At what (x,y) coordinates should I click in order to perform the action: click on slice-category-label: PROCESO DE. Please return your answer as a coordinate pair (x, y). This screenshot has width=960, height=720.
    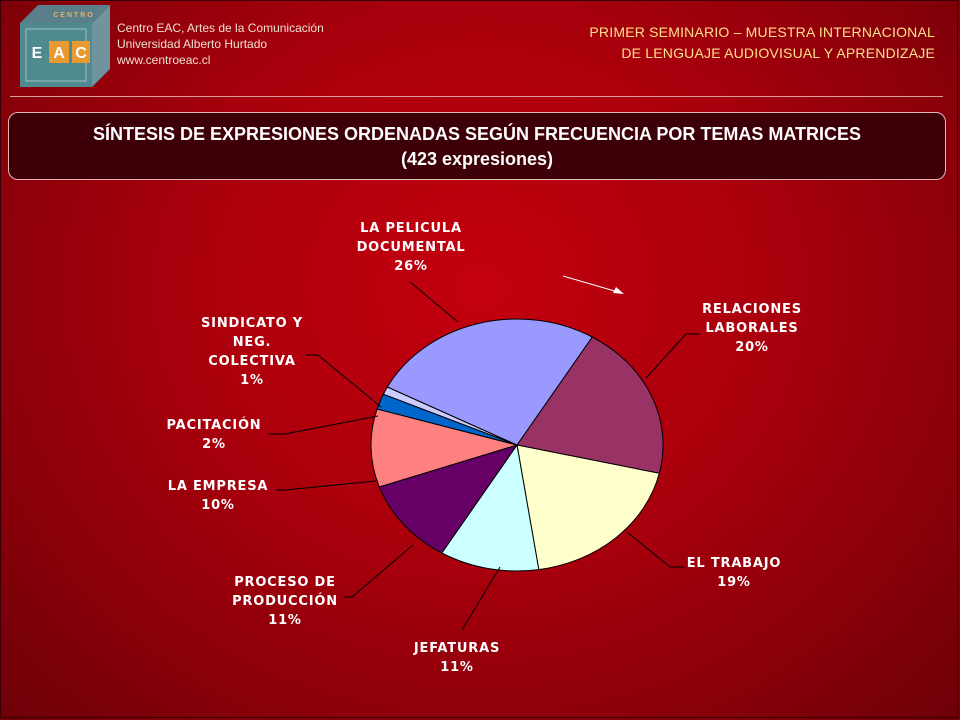
    Looking at the image, I should click on (285, 582).